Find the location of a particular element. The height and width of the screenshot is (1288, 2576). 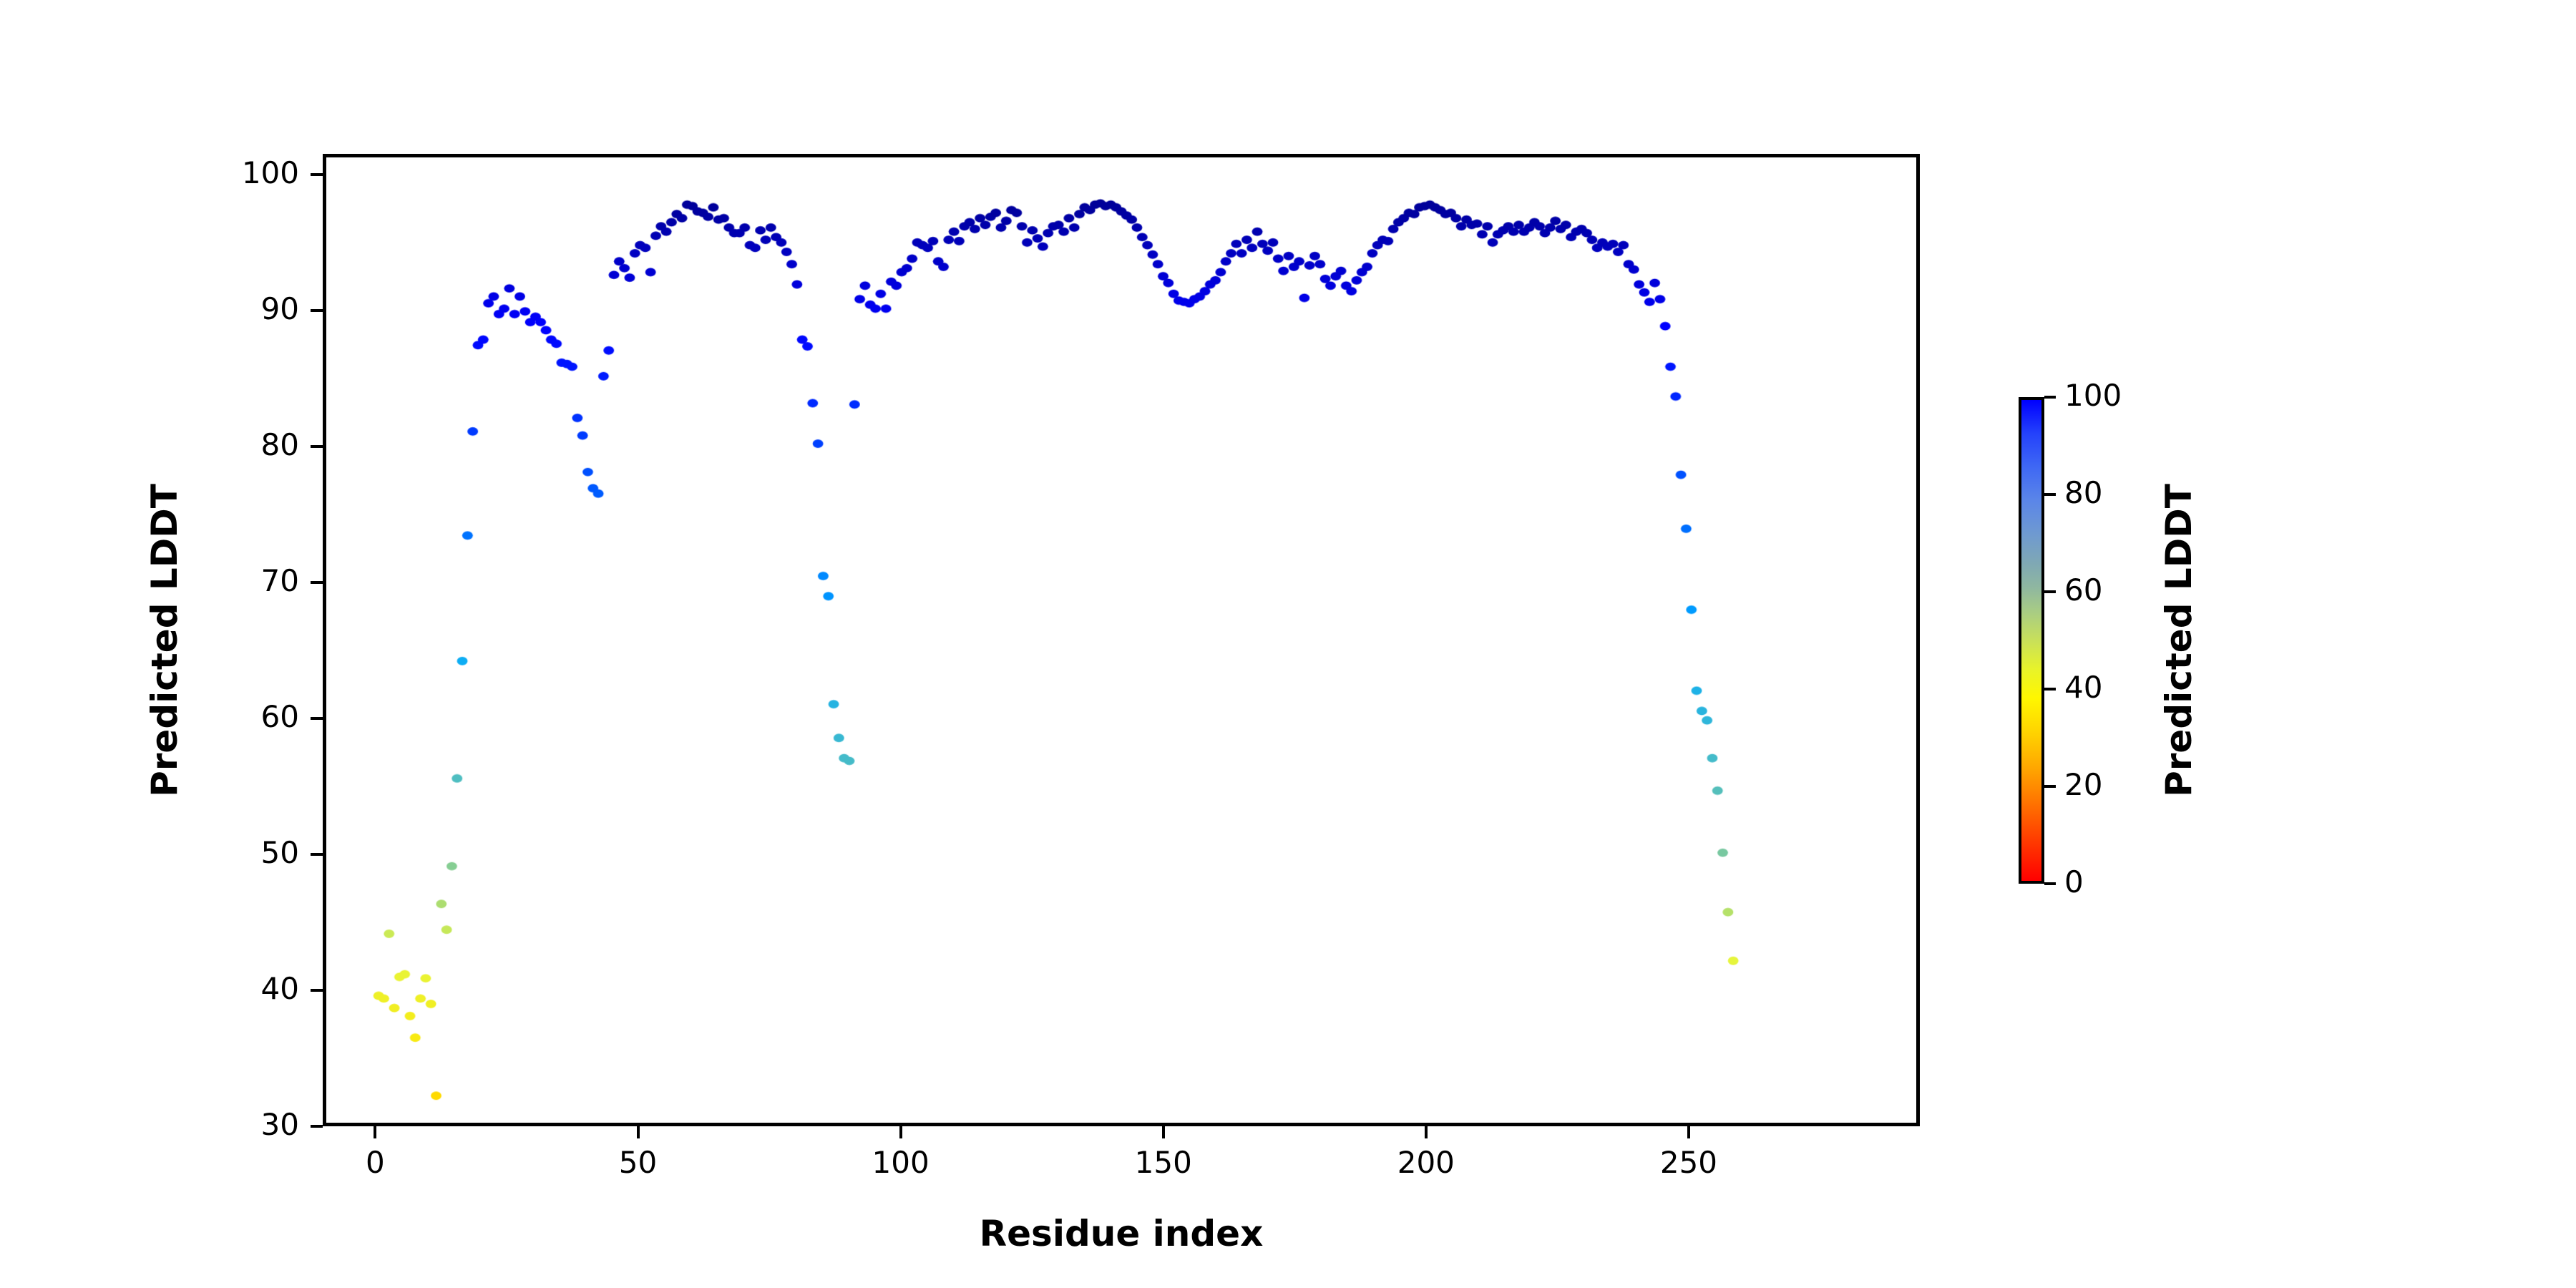

x-tick-label: 0 is located at coordinates (375, 1162).